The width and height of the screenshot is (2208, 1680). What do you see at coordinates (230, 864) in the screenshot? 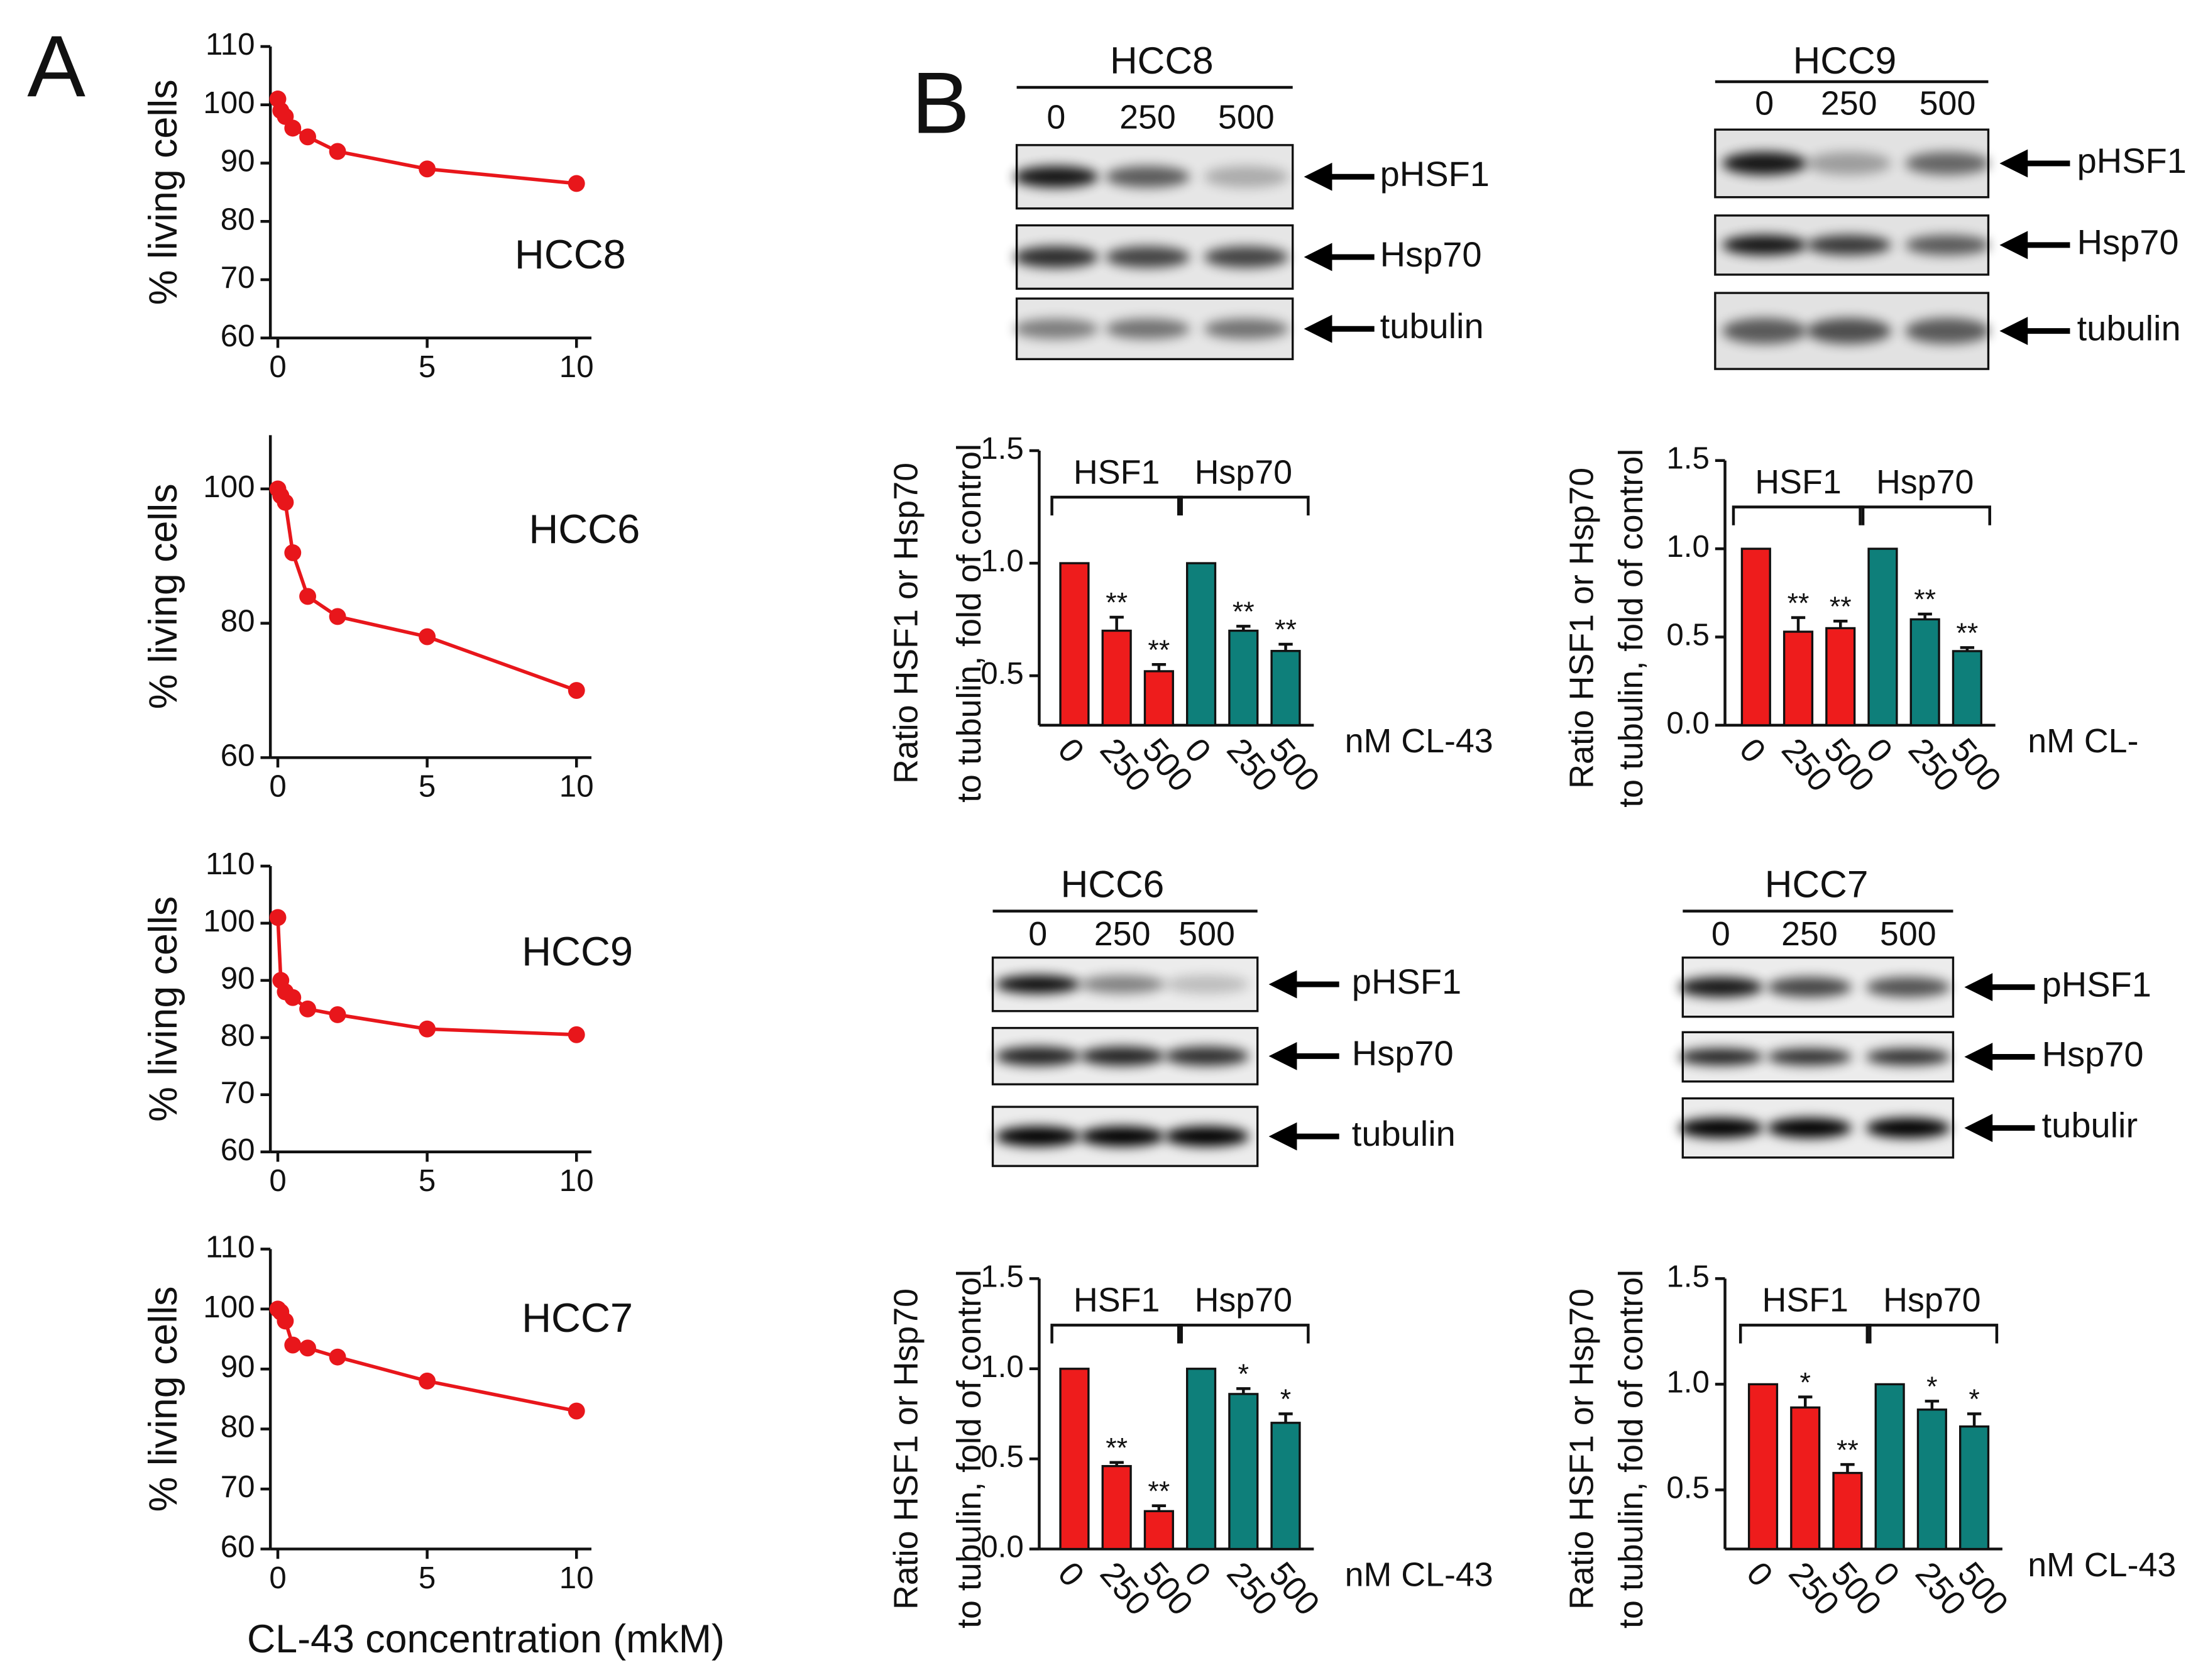
I see `y-tick-label: 110` at bounding box center [230, 864].